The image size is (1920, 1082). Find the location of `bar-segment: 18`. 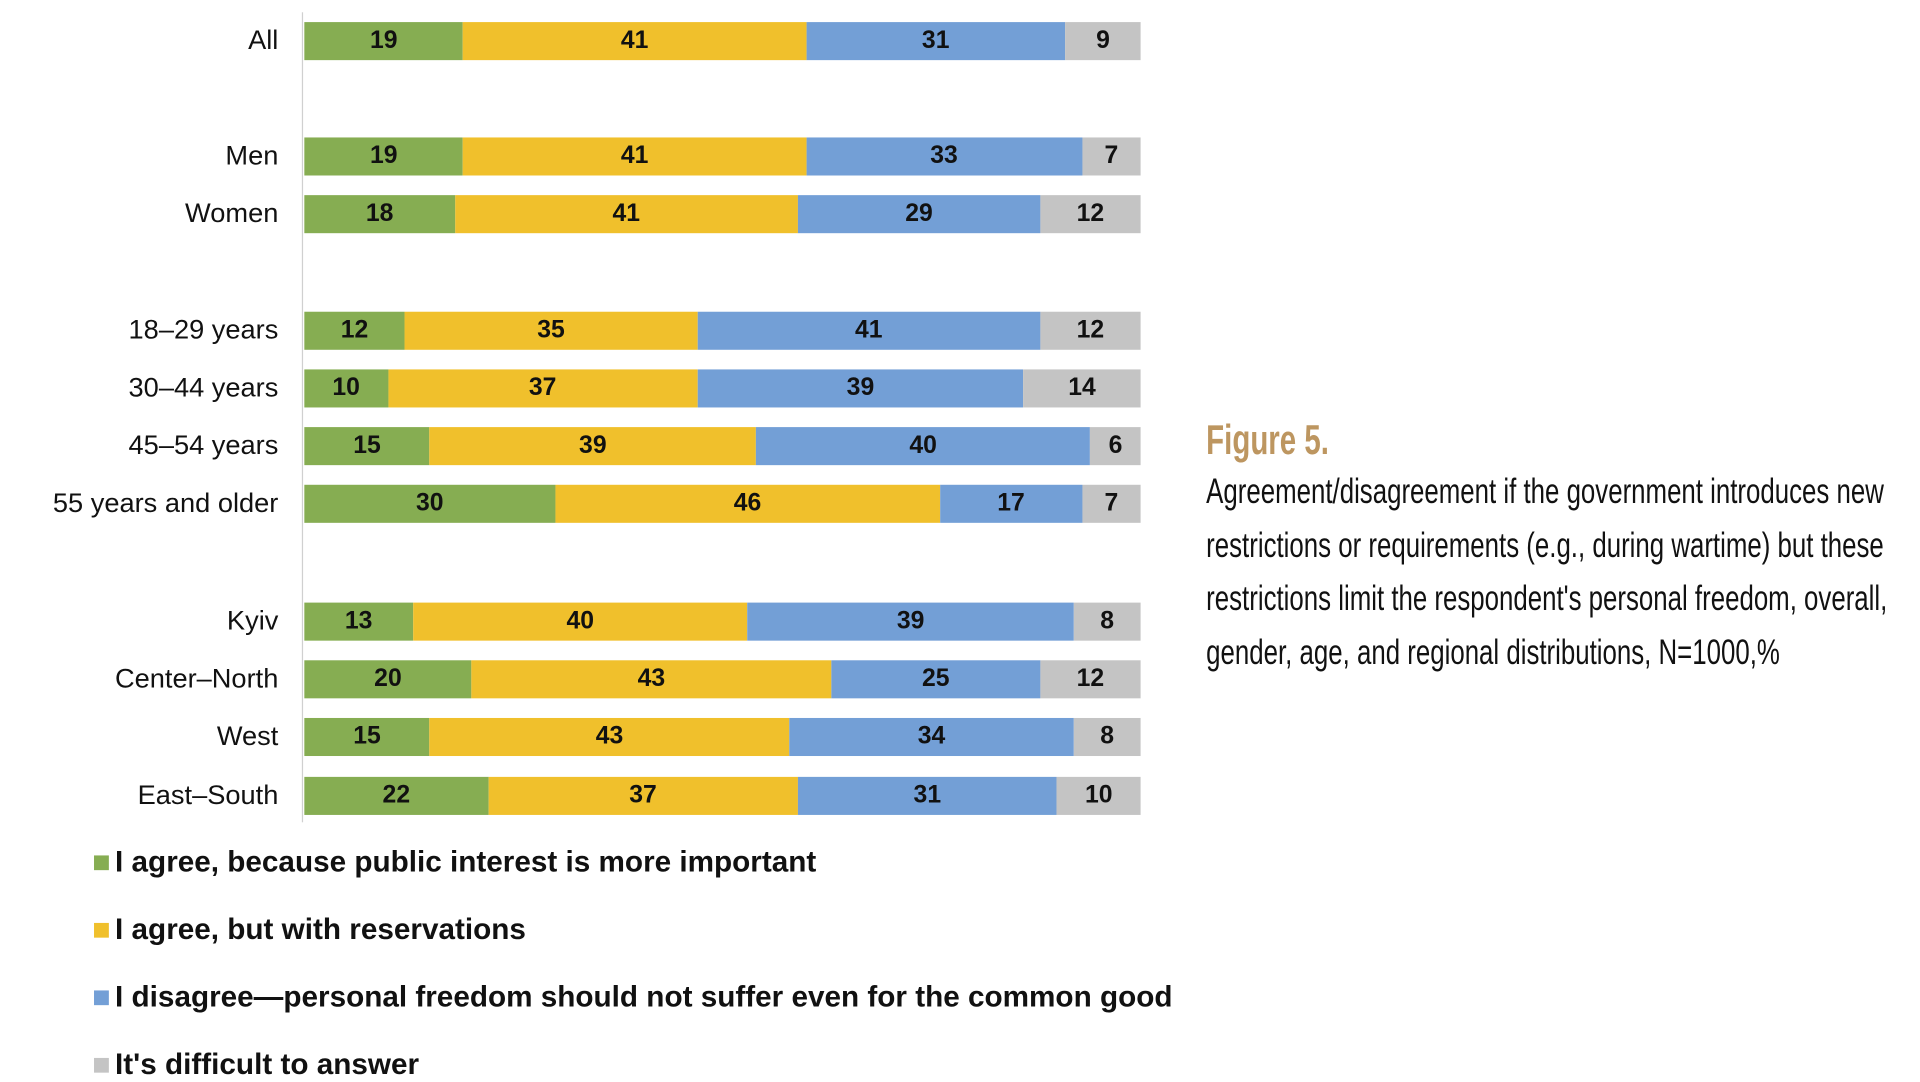

bar-segment: 18 is located at coordinates (379, 213).